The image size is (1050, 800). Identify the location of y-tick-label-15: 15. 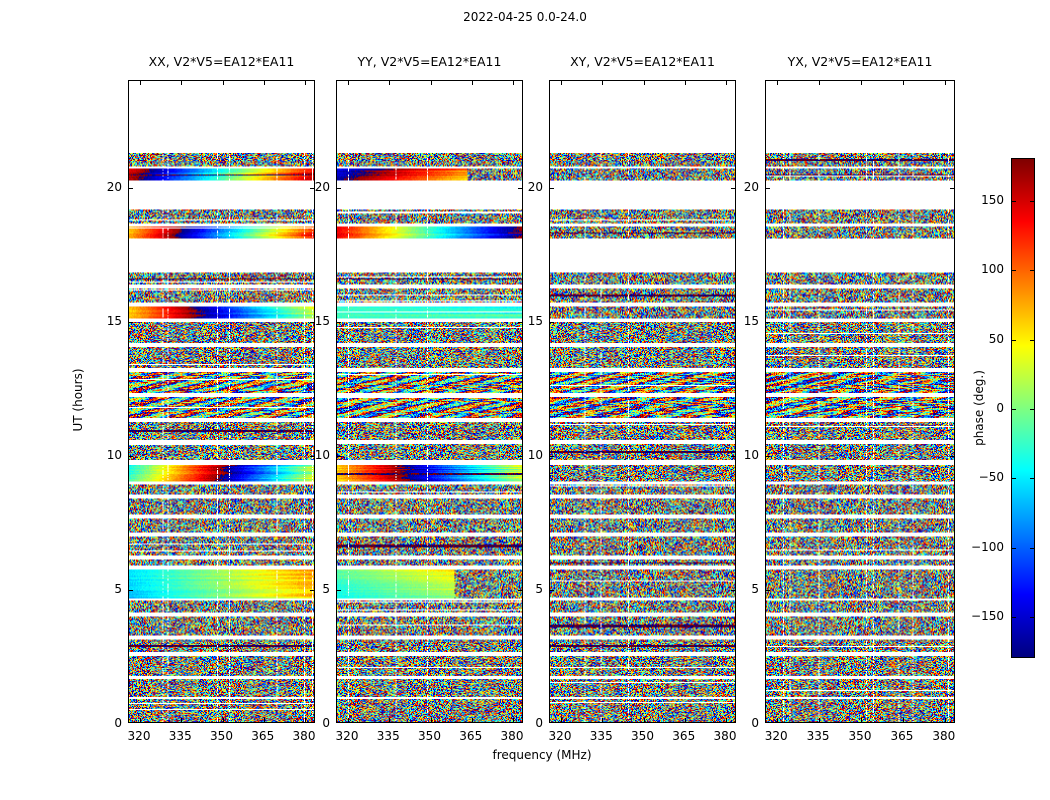
(535, 321).